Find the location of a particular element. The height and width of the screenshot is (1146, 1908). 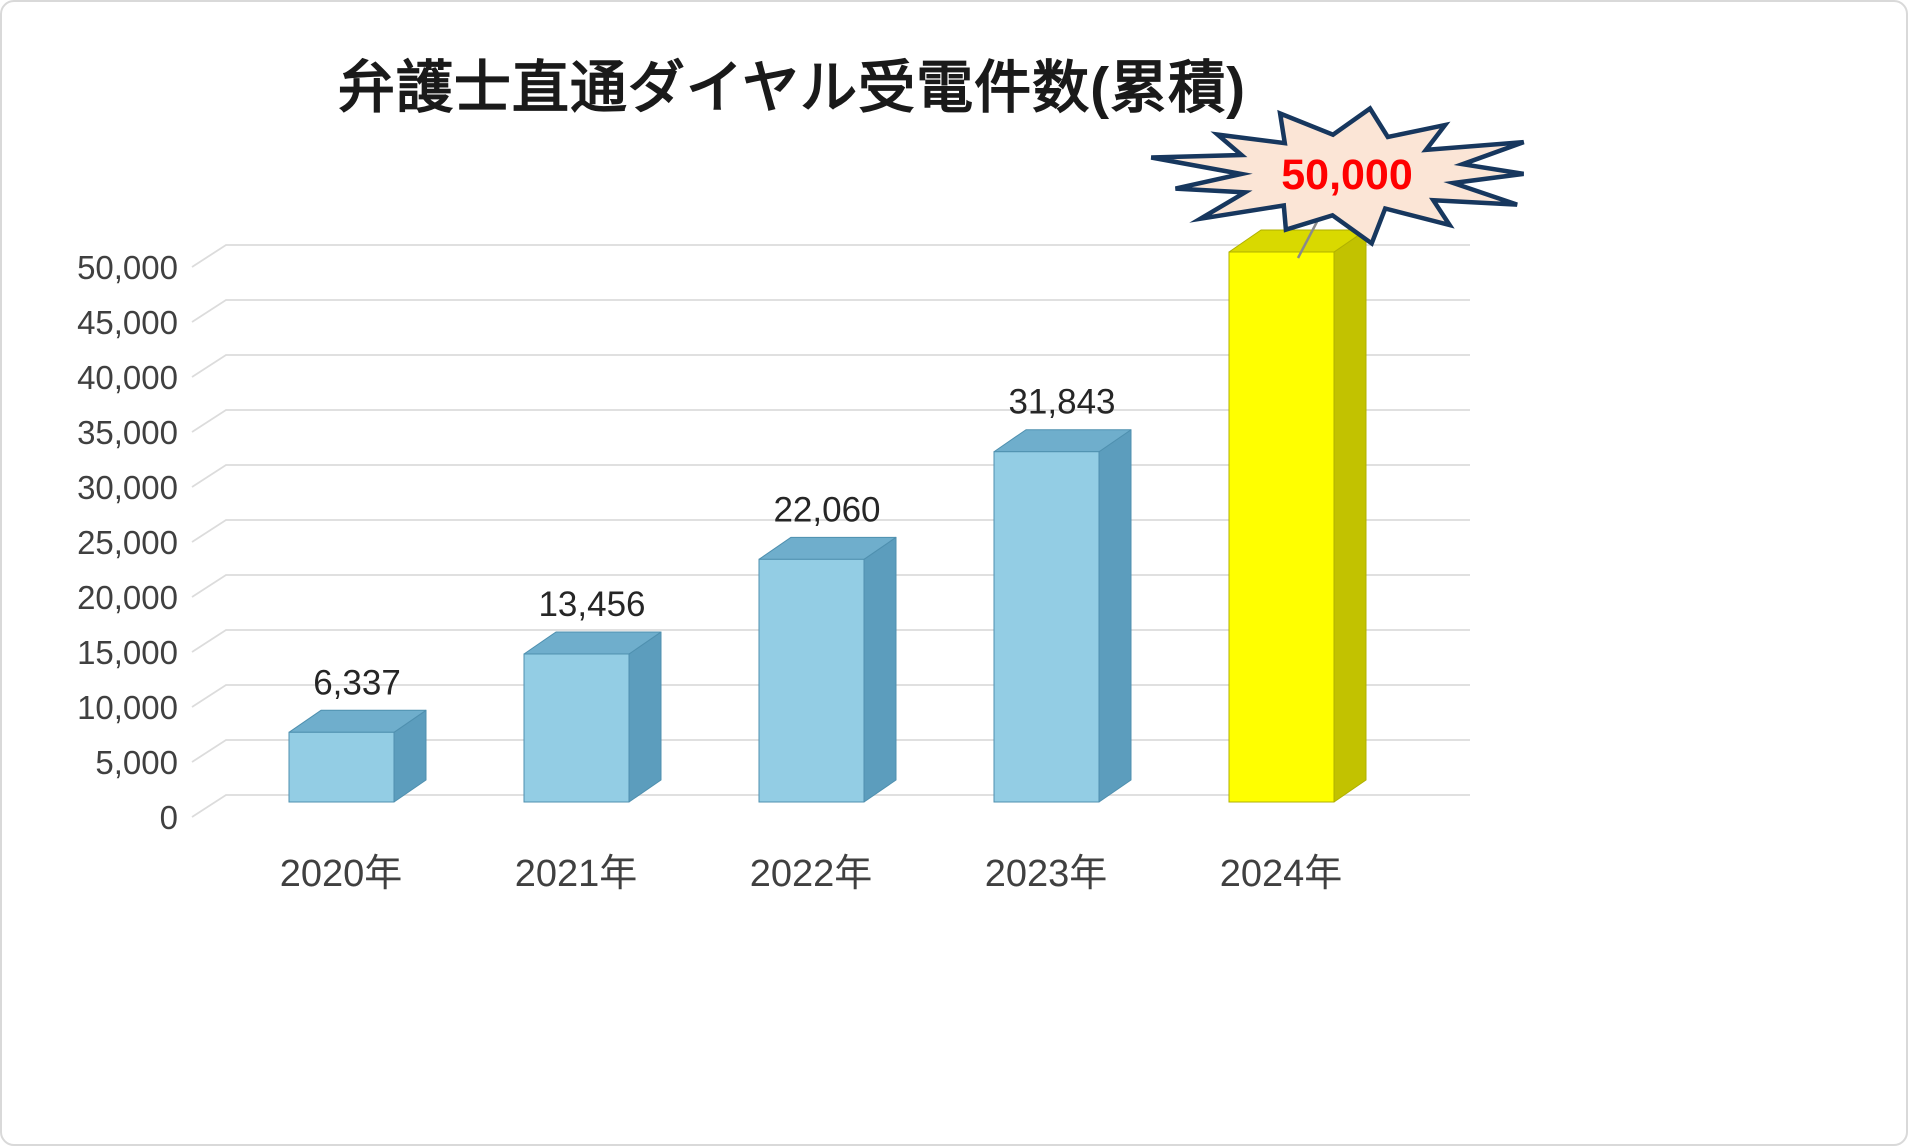

y-axis-tick-label: 40,000 is located at coordinates (127, 377).